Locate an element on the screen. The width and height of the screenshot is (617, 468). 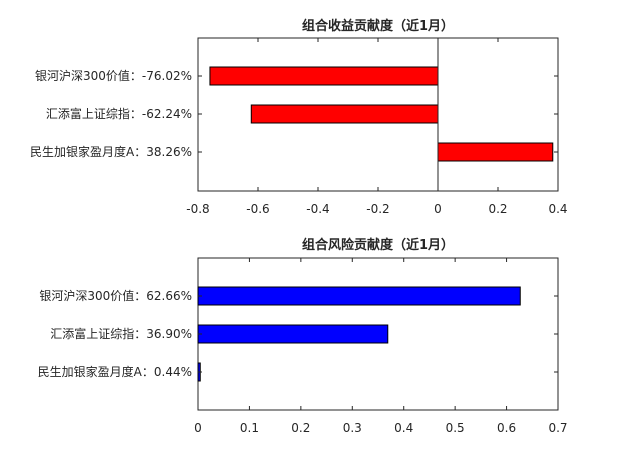
x-tick-label: 0.6 is located at coordinates (506, 428).